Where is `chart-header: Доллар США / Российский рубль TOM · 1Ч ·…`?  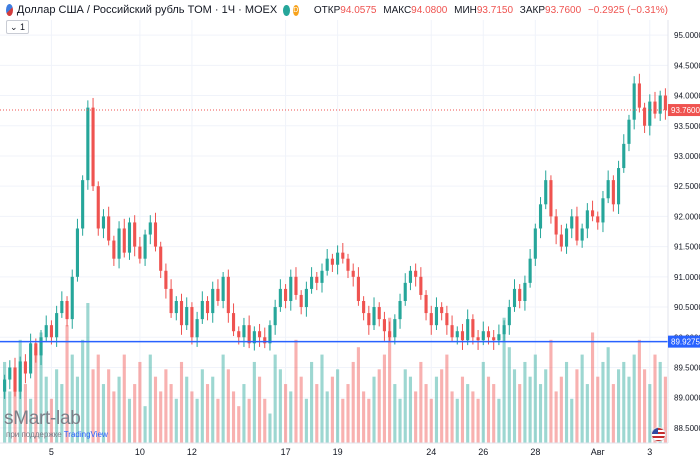 chart-header: Доллар США / Российский рубль TOM · 1Ч ·… is located at coordinates (334, 10).